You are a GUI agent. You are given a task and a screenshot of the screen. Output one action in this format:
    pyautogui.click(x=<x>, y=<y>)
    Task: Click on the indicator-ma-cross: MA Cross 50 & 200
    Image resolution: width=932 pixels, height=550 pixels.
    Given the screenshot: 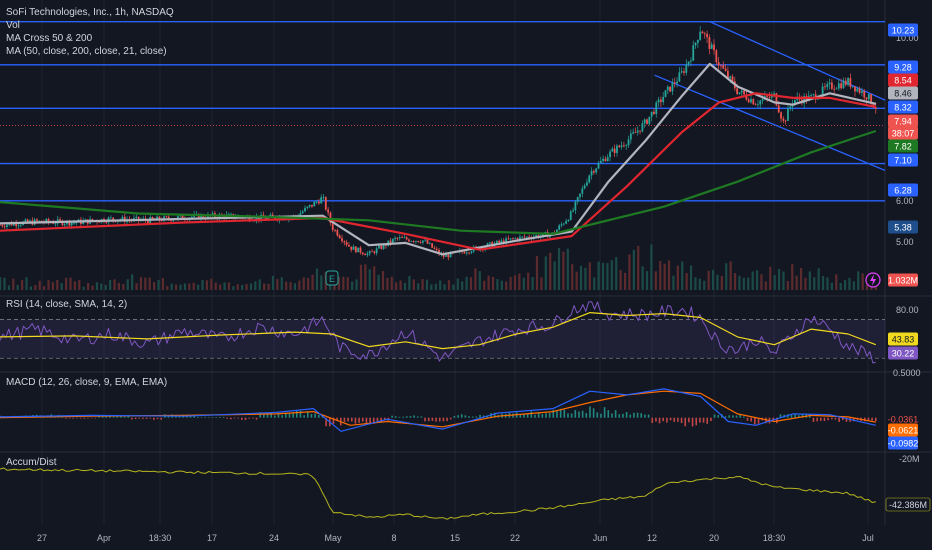 What is the action you would take?
    pyautogui.click(x=49, y=38)
    